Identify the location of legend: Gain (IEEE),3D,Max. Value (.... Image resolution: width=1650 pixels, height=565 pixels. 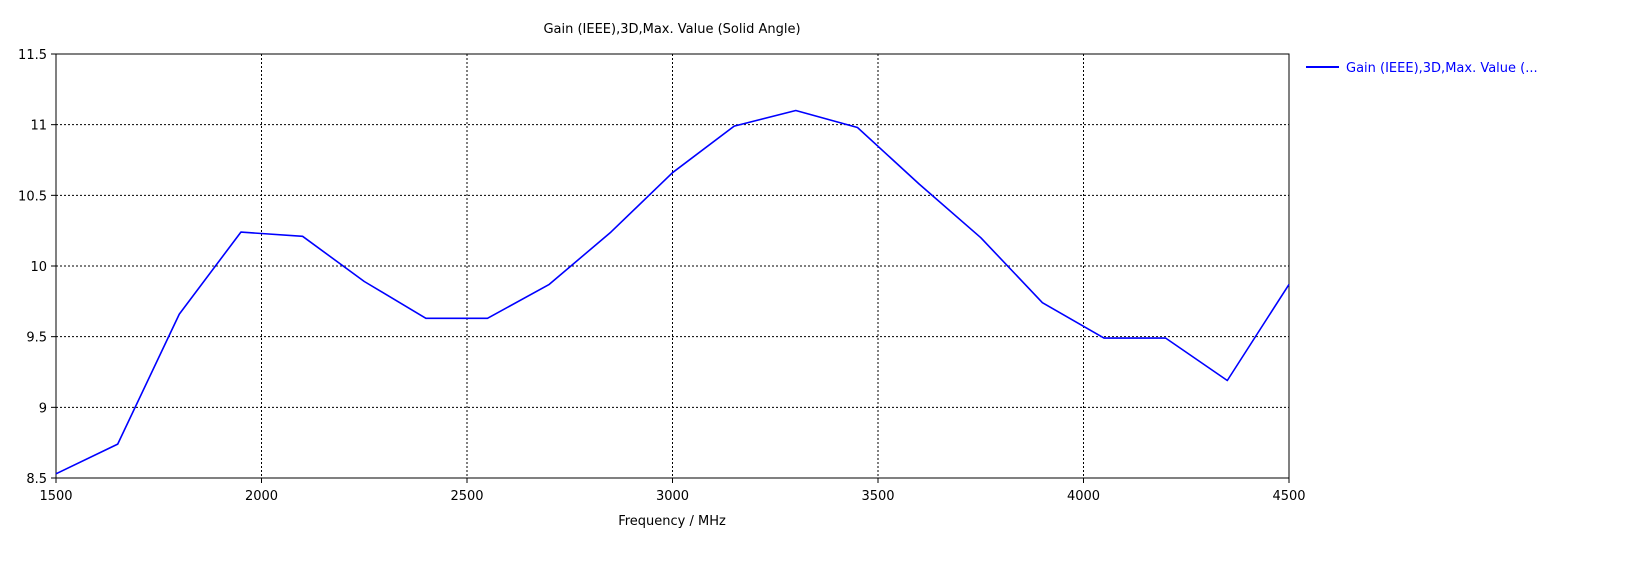
(1422, 68).